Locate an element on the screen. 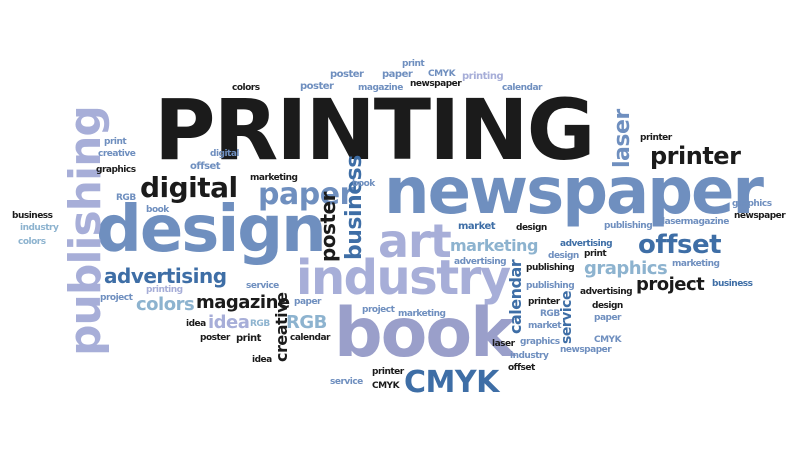 The height and width of the screenshot is (449, 800). word-rgb-center: RGB is located at coordinates (550, 314).